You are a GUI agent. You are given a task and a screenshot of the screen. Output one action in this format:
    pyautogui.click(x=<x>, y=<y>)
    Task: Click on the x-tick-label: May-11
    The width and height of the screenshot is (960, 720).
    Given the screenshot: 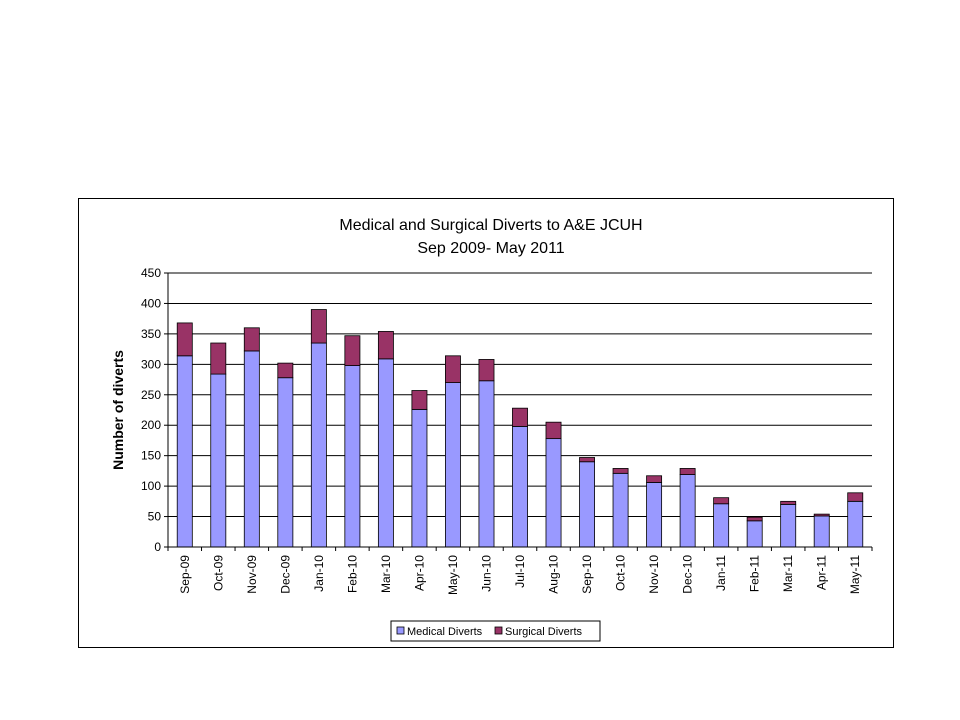 What is the action you would take?
    pyautogui.click(x=855, y=574)
    